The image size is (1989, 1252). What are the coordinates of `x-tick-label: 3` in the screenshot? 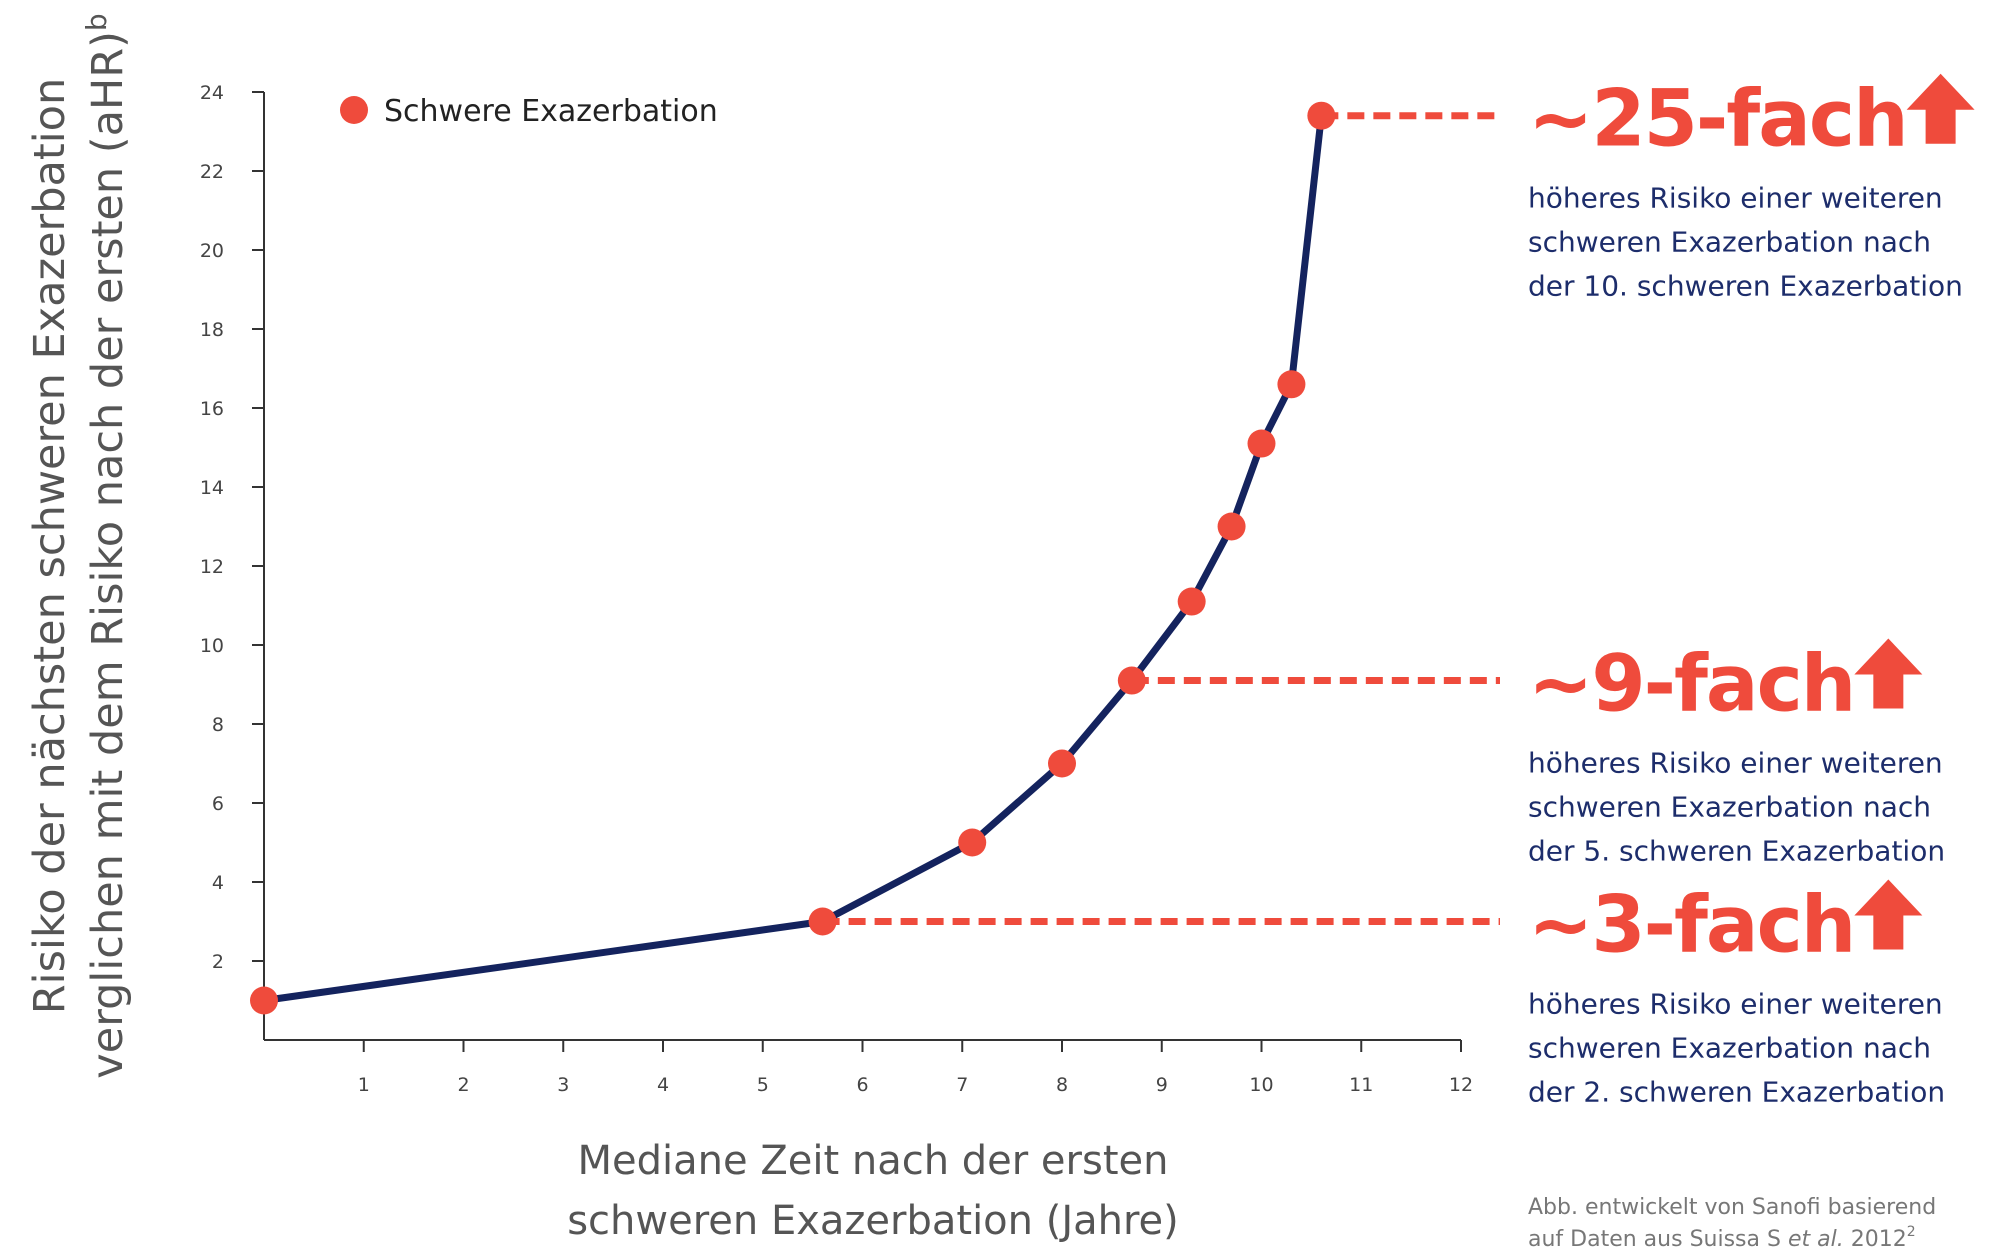 It's located at (563, 1085).